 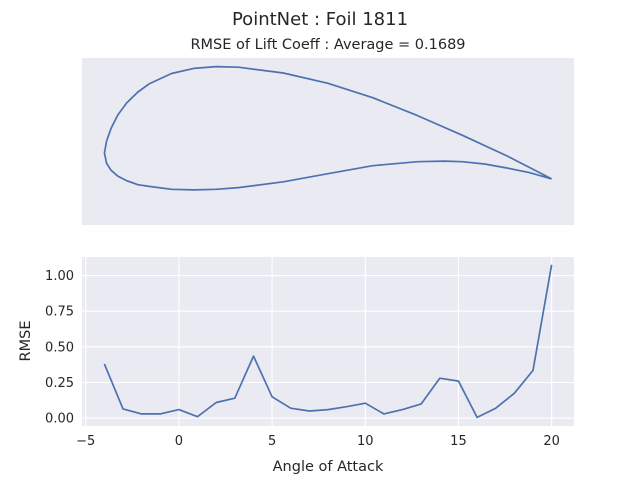 I want to click on x-tick-label: 20, so click(x=551, y=441).